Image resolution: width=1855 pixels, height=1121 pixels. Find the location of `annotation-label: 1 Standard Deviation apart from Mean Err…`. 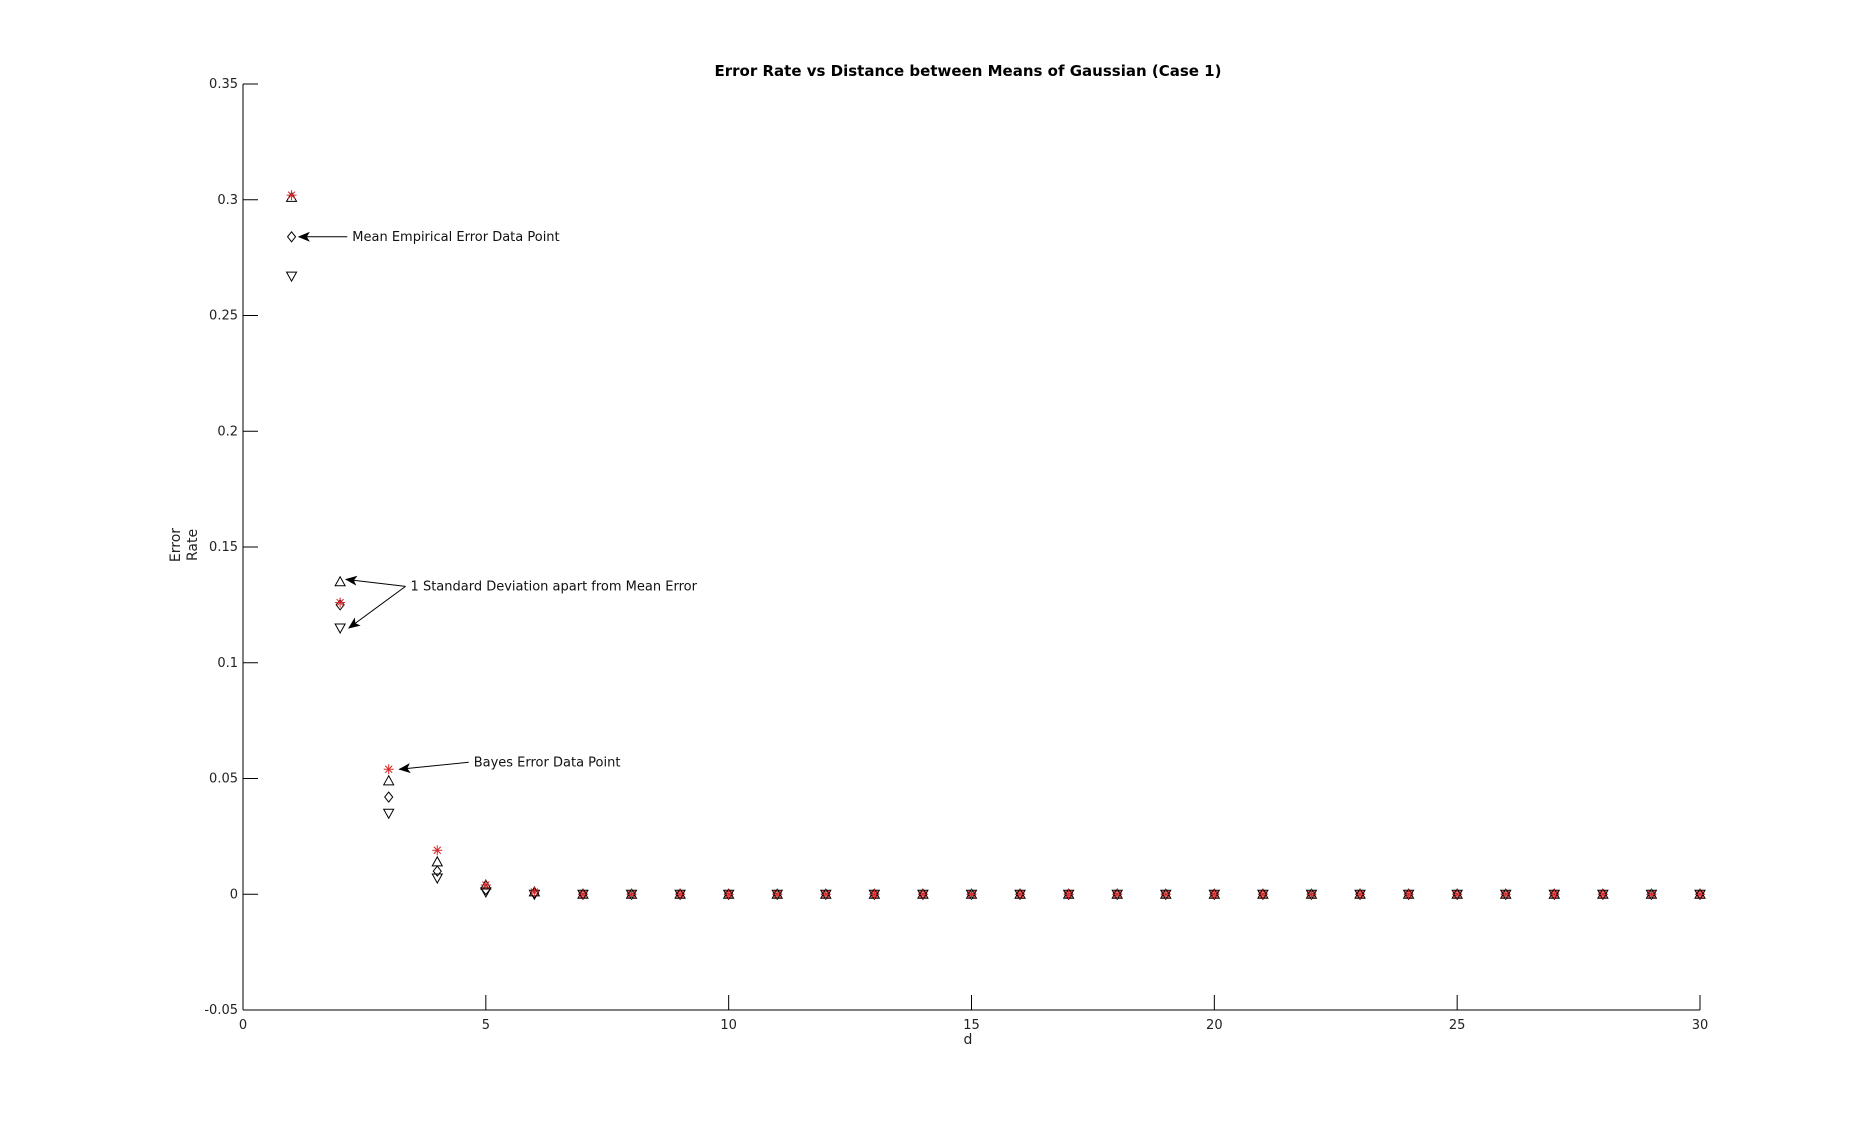

annotation-label: 1 Standard Deviation apart from Mean Err… is located at coordinates (554, 586).